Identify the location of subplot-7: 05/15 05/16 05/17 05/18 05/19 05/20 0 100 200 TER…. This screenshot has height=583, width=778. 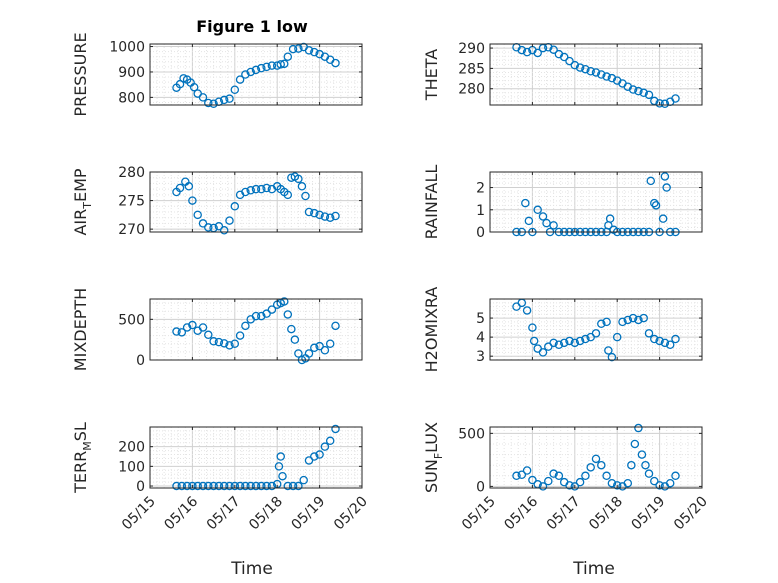
(221, 477).